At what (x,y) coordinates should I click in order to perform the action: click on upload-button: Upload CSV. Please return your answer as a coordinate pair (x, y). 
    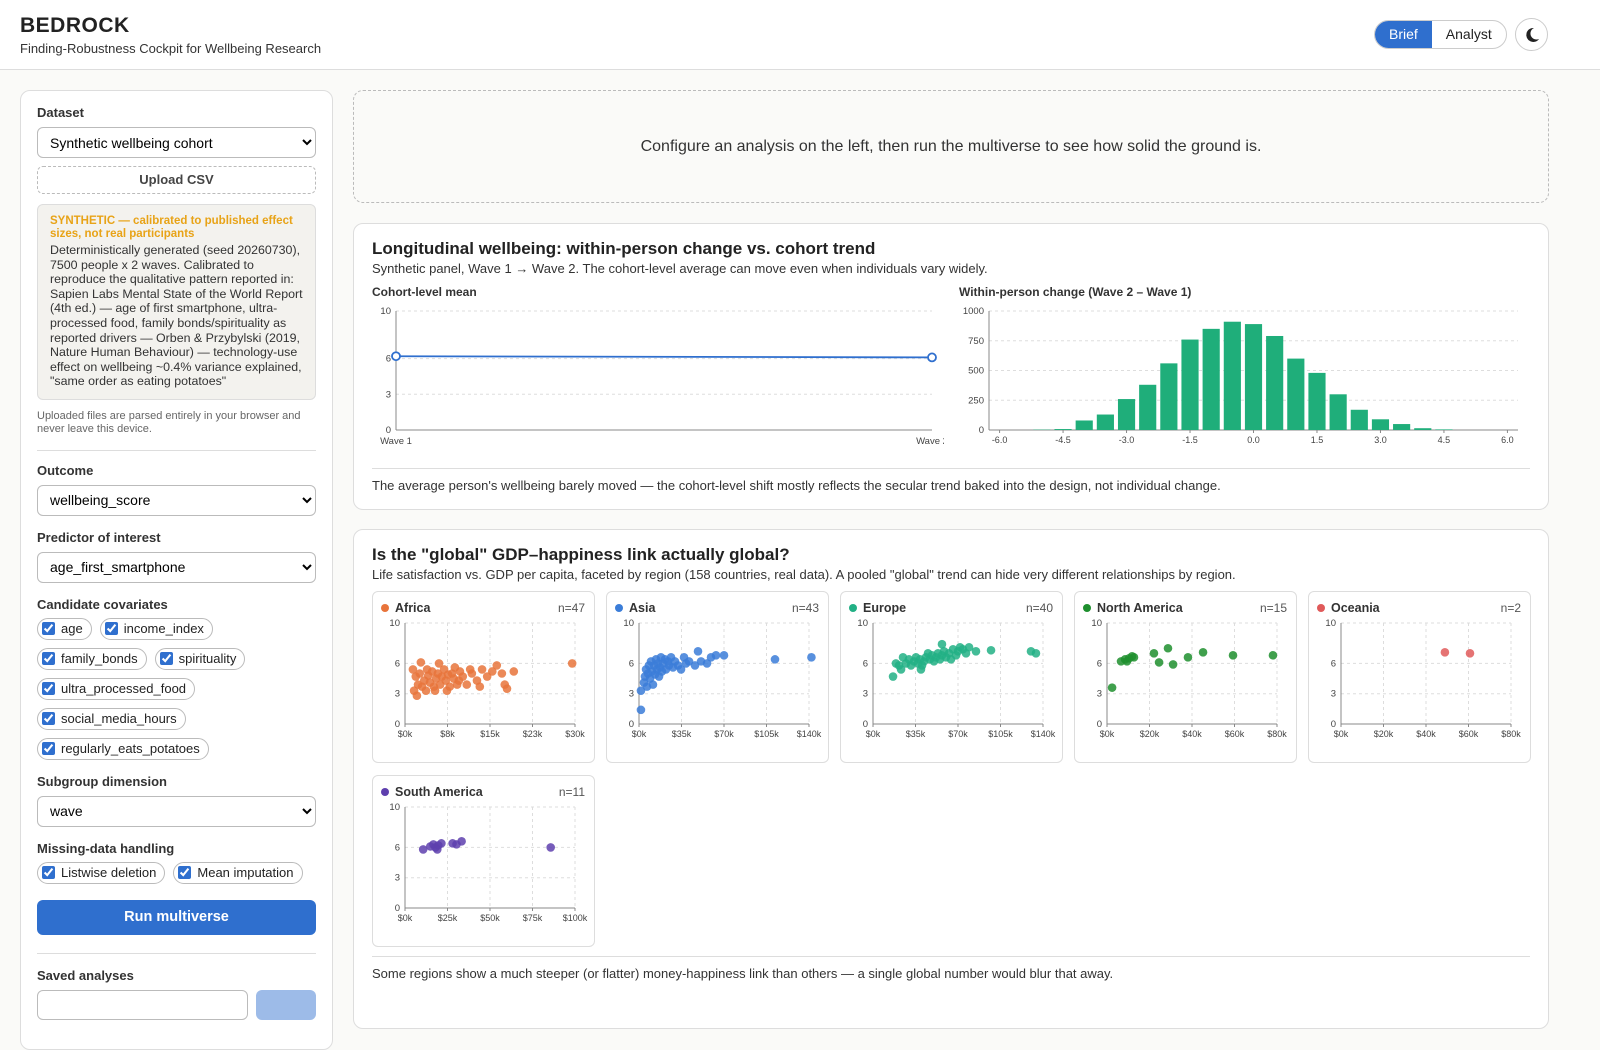
    Looking at the image, I should click on (176, 180).